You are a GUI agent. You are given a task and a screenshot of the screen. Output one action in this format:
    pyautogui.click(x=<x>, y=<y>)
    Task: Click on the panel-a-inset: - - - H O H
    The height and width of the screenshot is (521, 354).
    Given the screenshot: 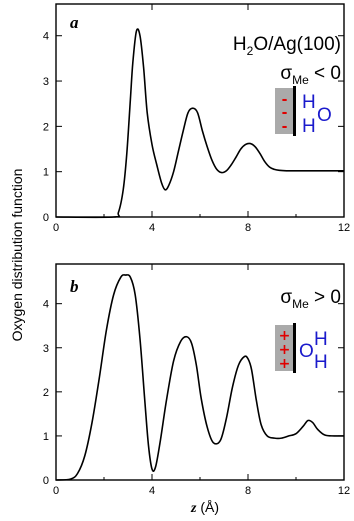 What is the action you would take?
    pyautogui.click(x=303, y=111)
    